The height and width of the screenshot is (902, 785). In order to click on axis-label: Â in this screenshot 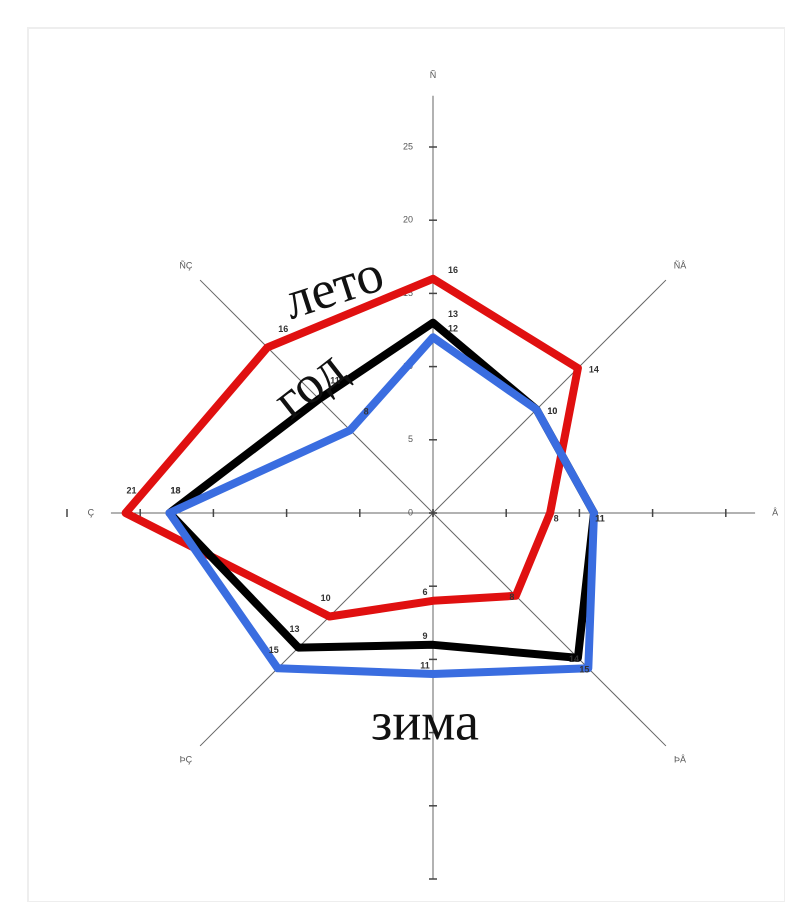, I will do `click(775, 512)`.